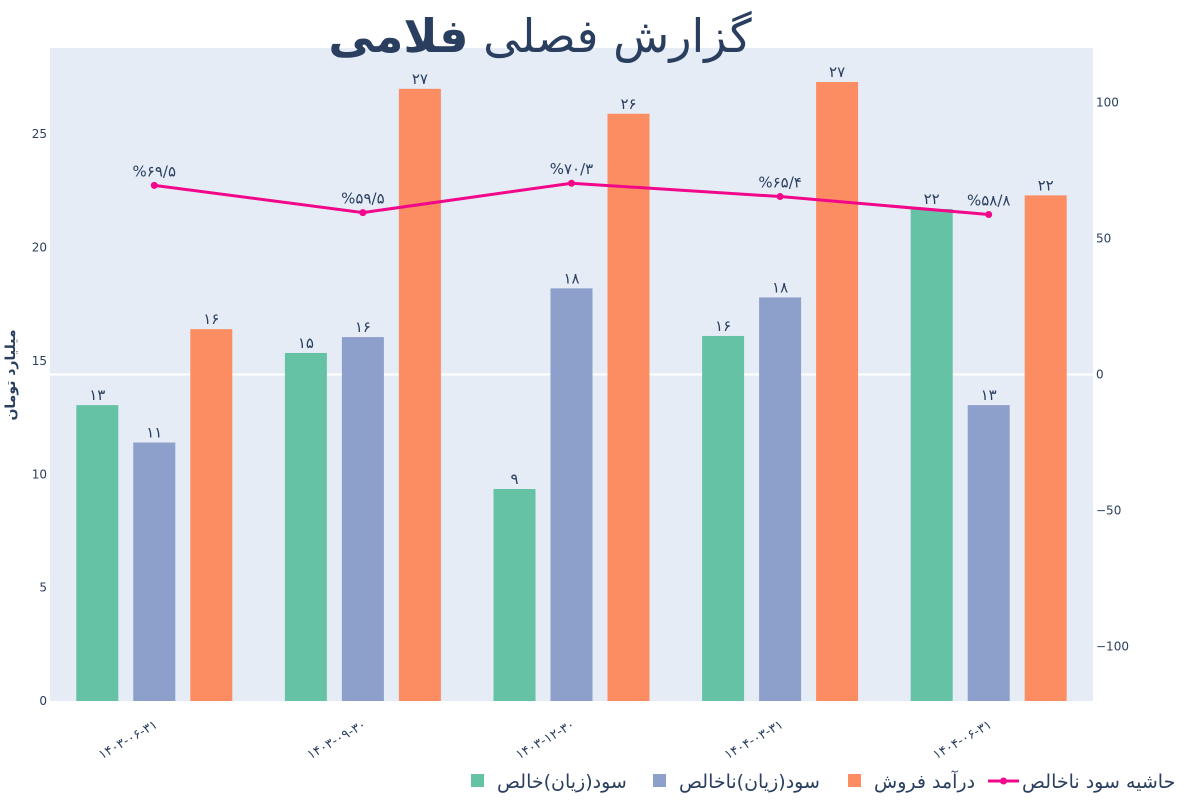 This screenshot has width=1200, height=800. Describe the element at coordinates (362, 199) in the screenshot. I see `line-data-label: %۵۹/۵` at that location.